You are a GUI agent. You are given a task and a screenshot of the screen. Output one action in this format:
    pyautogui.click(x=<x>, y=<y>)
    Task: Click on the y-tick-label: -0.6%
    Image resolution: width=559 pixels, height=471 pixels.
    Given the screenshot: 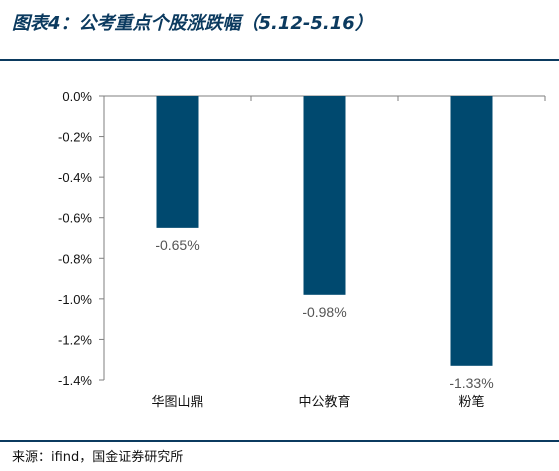 What is the action you would take?
    pyautogui.click(x=75, y=218)
    